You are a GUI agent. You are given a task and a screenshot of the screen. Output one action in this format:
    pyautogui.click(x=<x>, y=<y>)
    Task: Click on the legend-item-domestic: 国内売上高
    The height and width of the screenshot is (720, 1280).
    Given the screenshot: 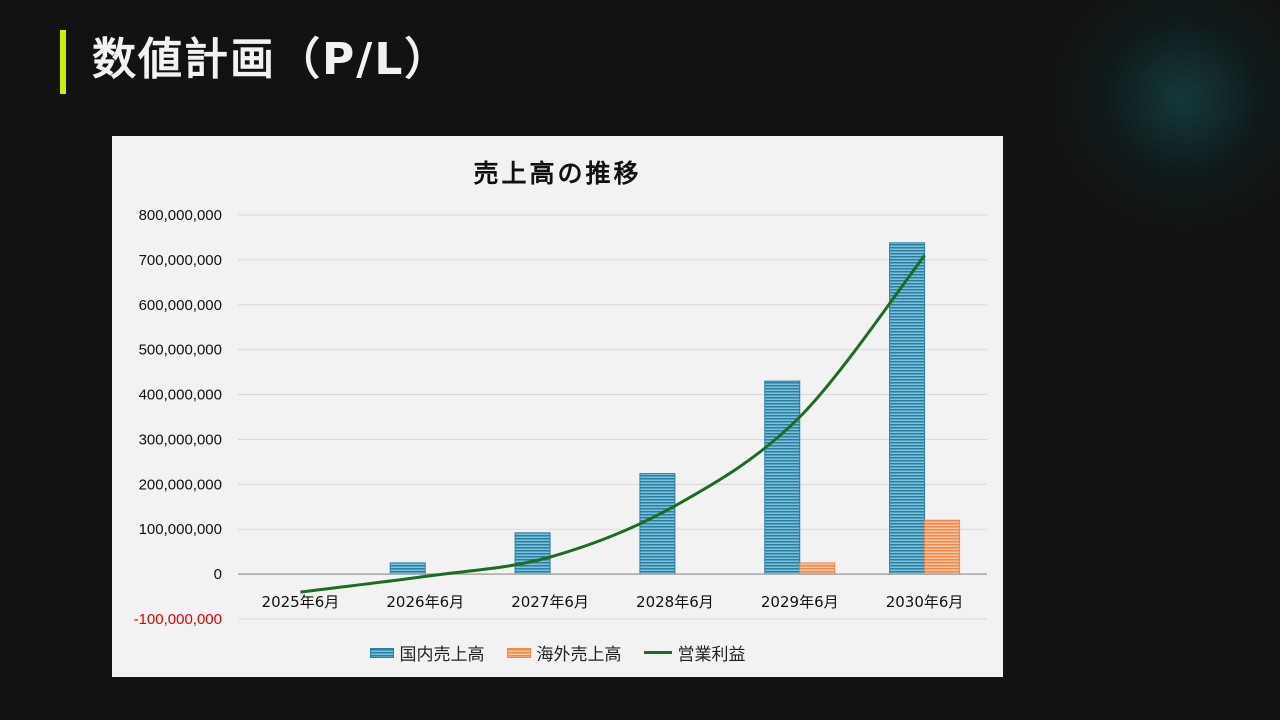 What is the action you would take?
    pyautogui.click(x=427, y=652)
    